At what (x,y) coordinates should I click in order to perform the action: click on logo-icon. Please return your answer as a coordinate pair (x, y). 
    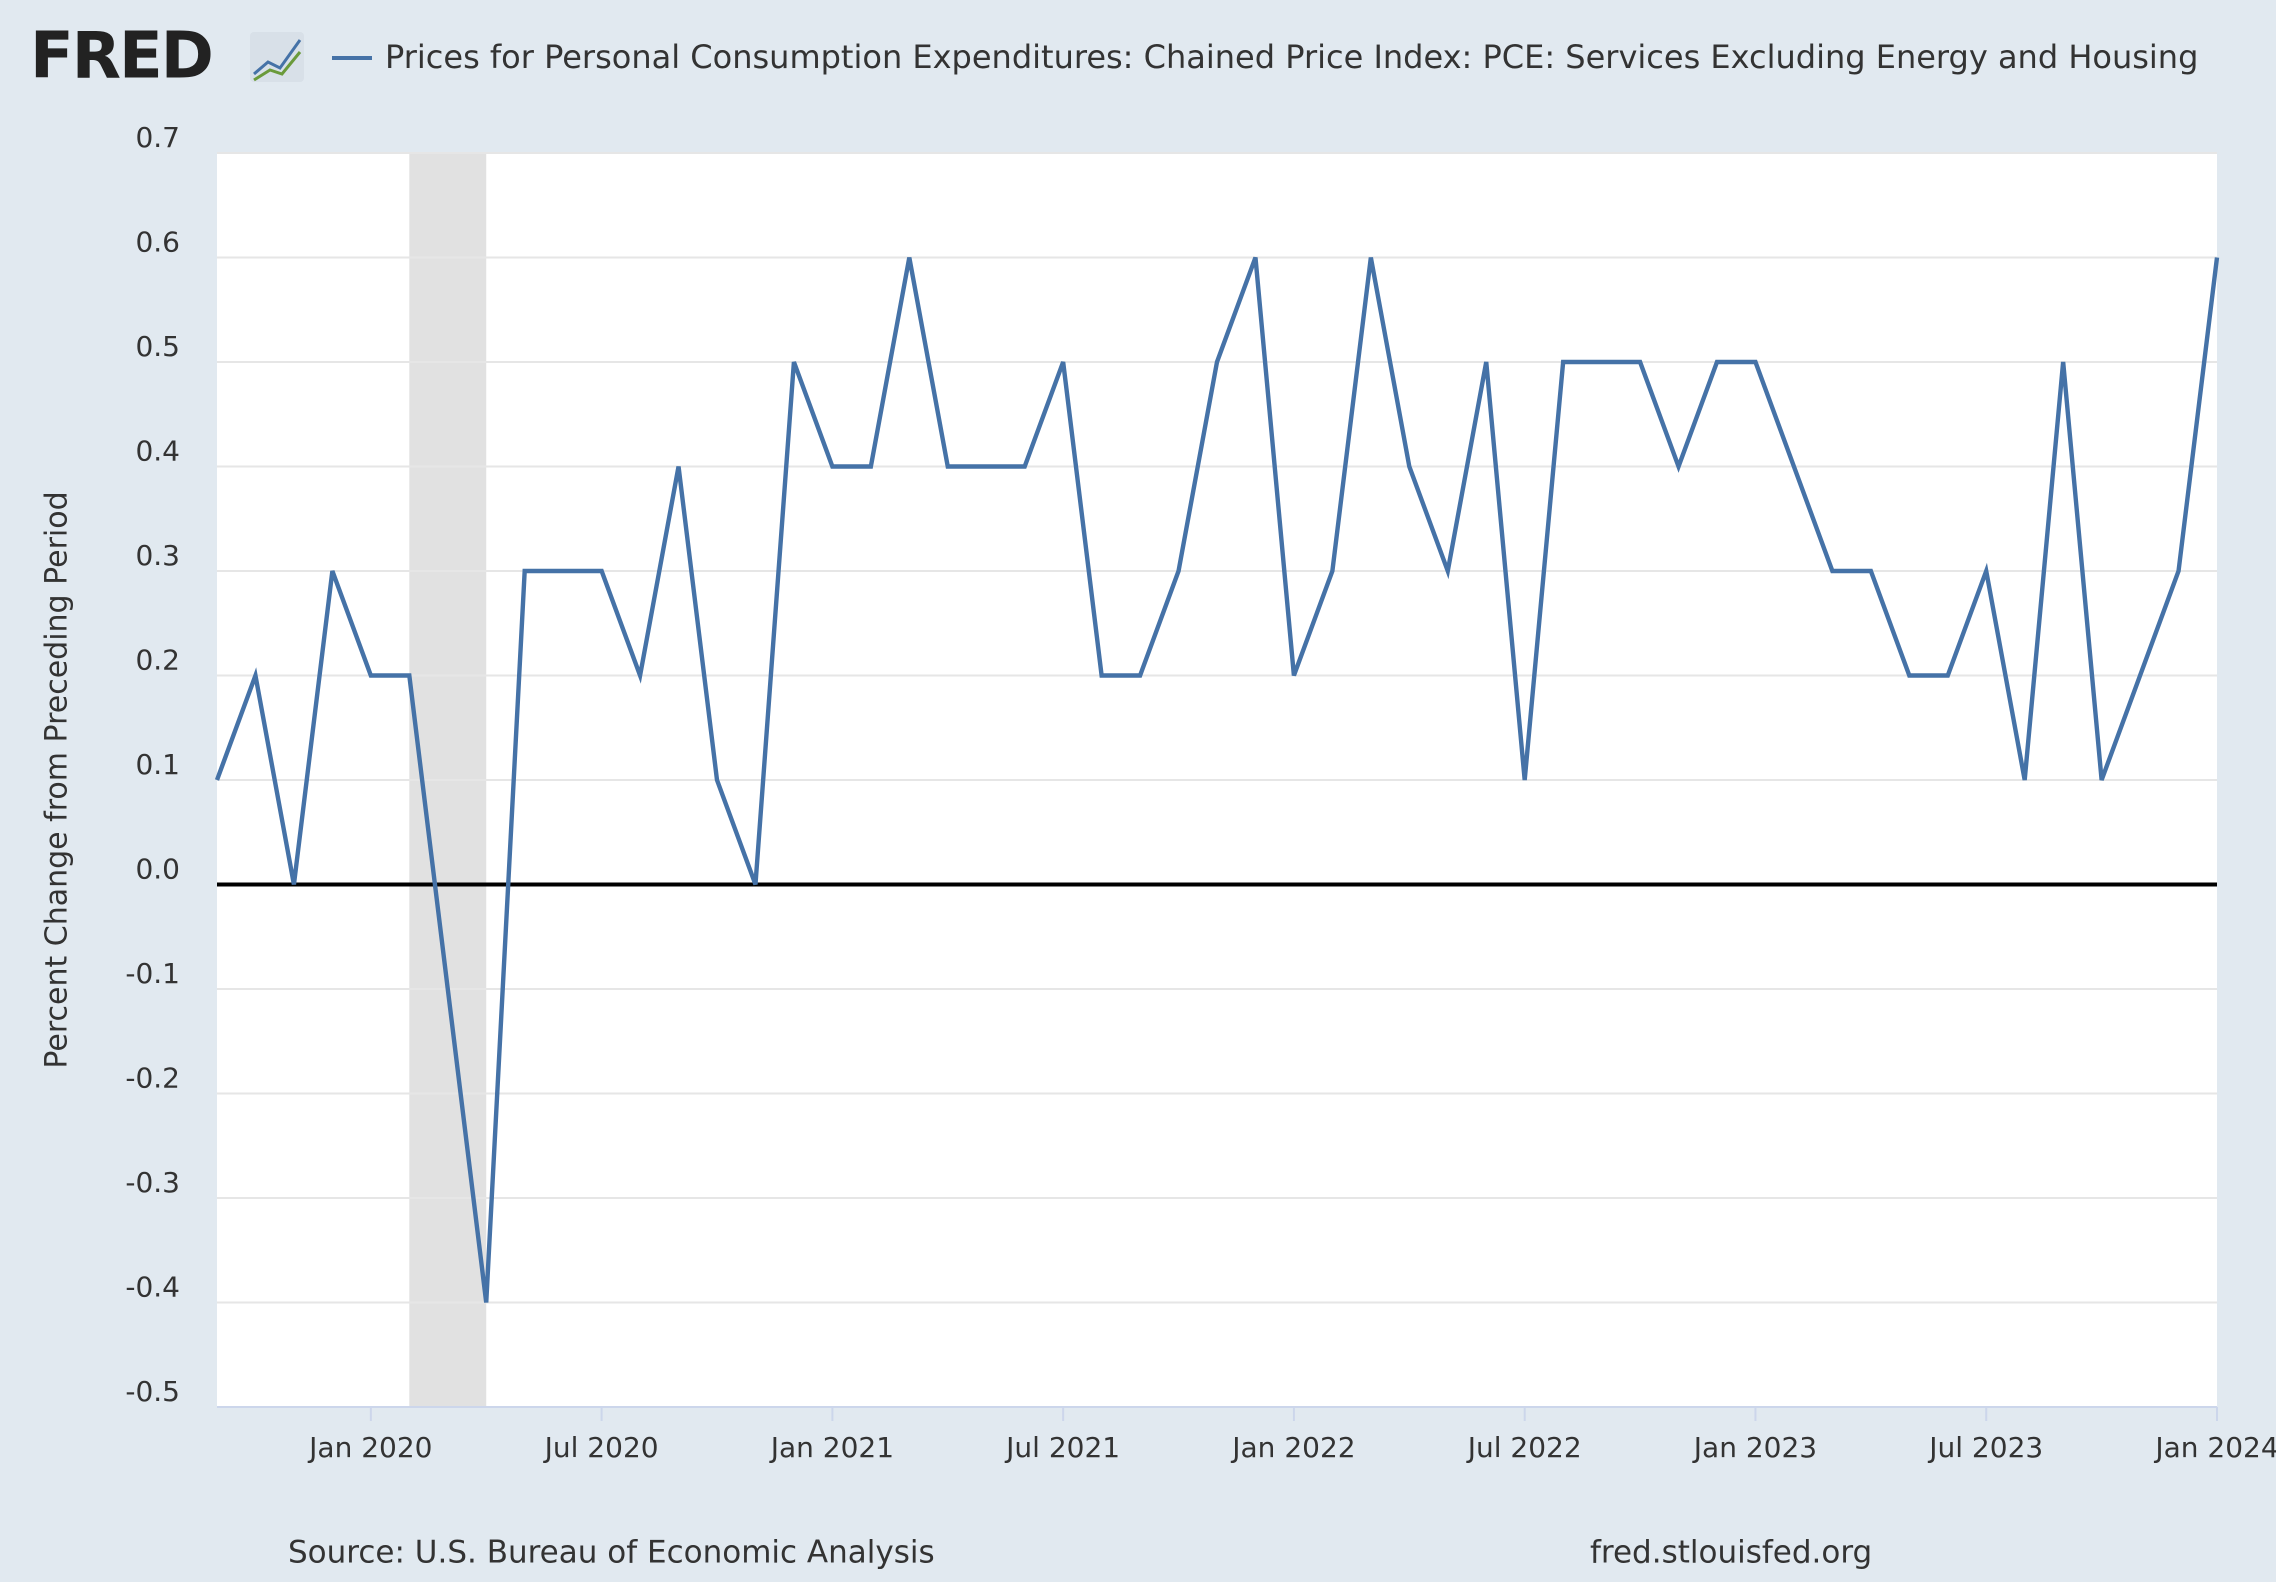
    Looking at the image, I should click on (277, 57).